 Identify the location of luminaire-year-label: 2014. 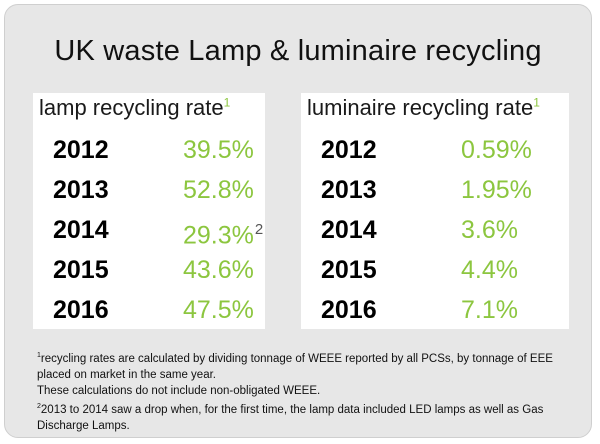
(349, 230).